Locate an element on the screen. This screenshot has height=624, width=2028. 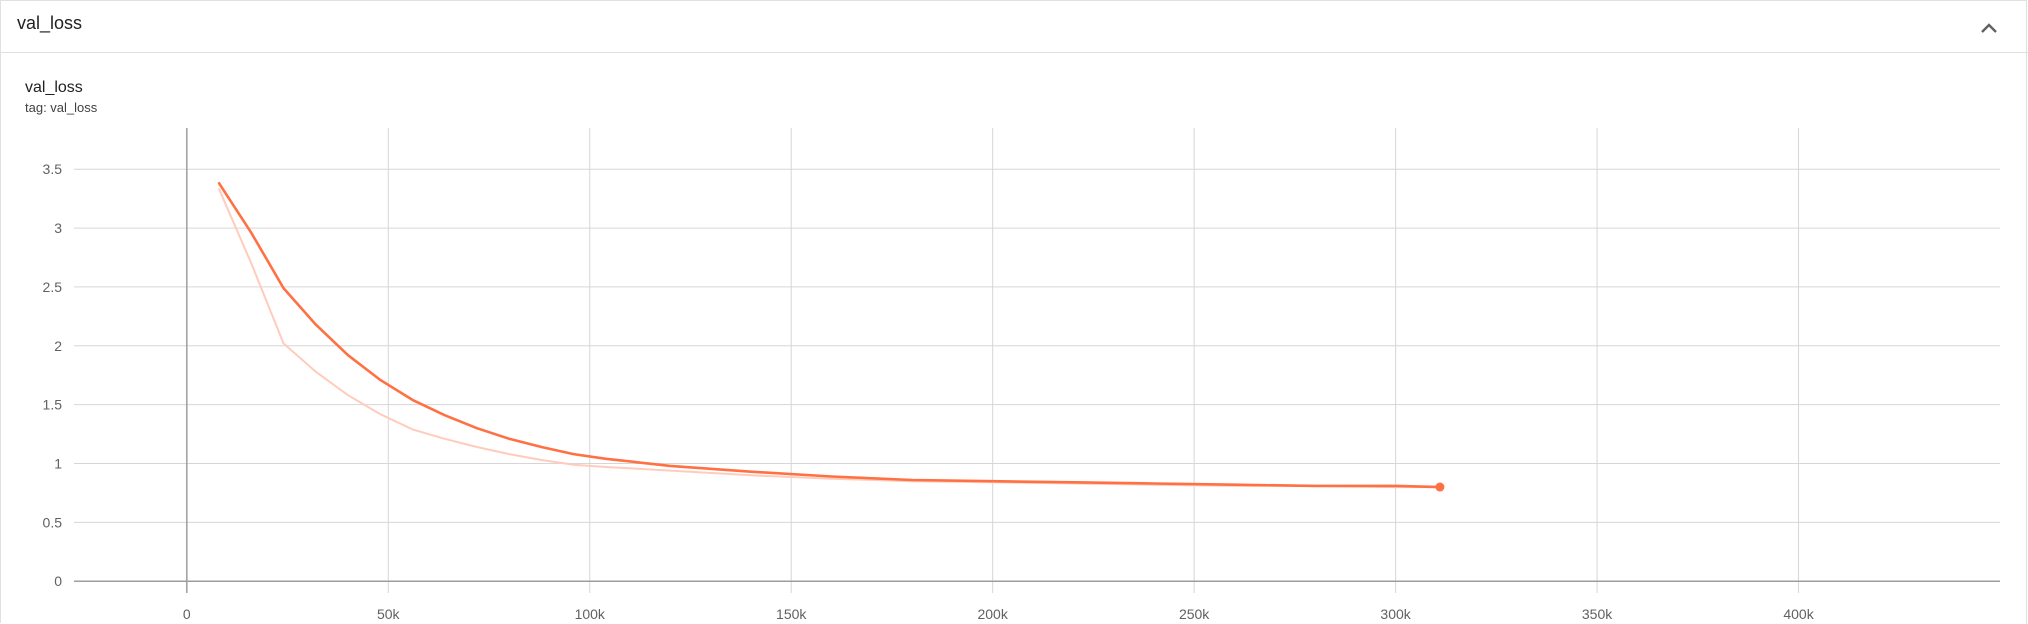
y-tick-label: 0.5 is located at coordinates (53, 522).